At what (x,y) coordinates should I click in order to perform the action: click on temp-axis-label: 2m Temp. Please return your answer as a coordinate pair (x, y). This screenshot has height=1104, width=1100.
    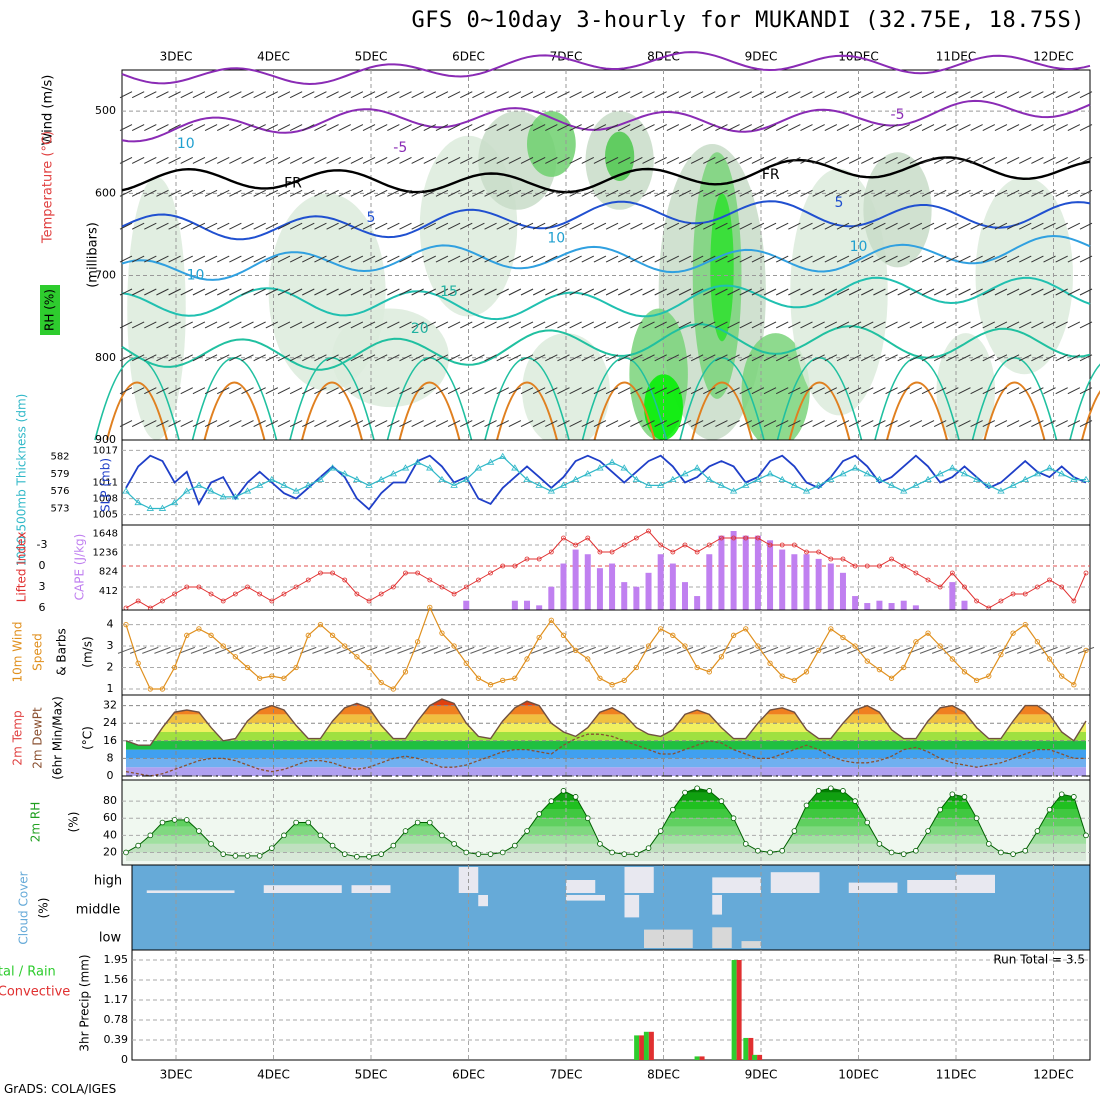
    Looking at the image, I should click on (18, 737).